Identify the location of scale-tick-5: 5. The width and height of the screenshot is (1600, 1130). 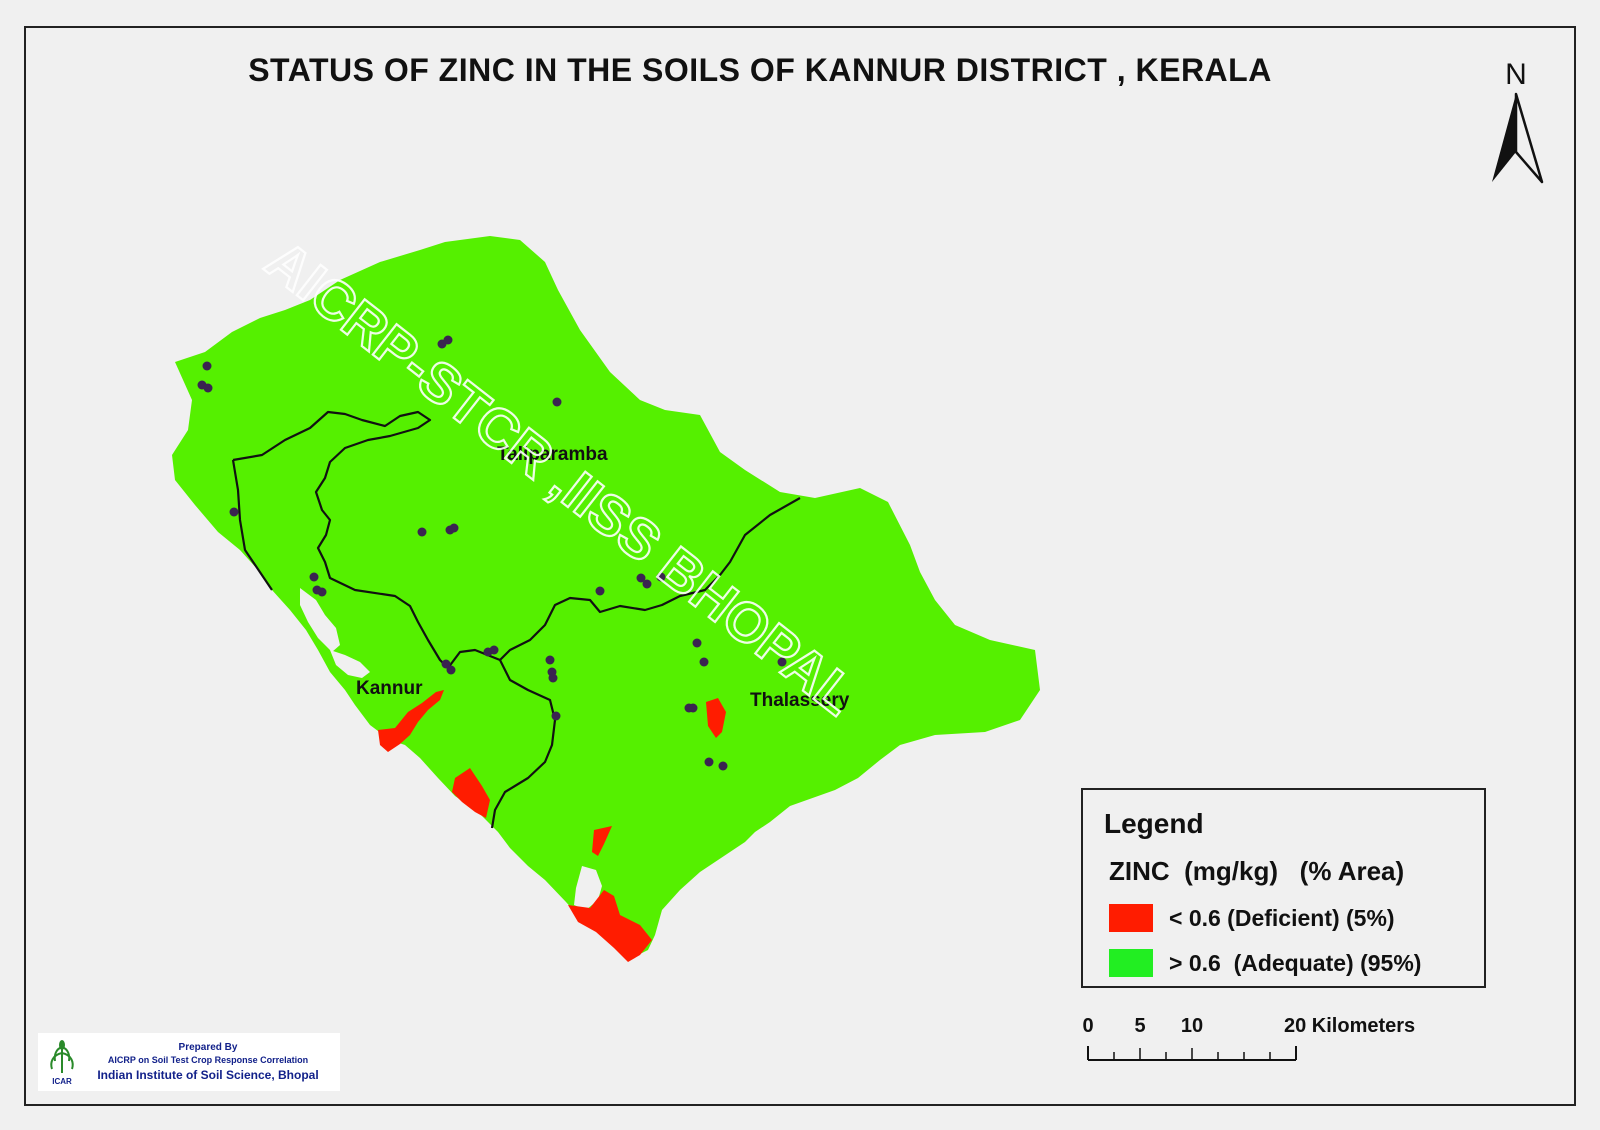
(1139, 1026).